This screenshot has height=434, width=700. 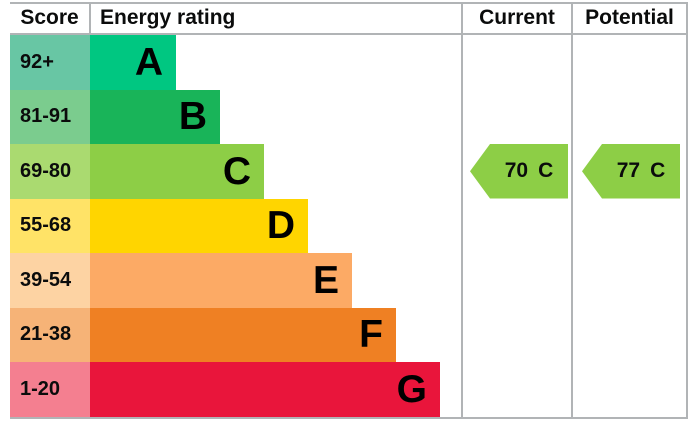 I want to click on rating-letter-e: E, so click(x=325, y=280).